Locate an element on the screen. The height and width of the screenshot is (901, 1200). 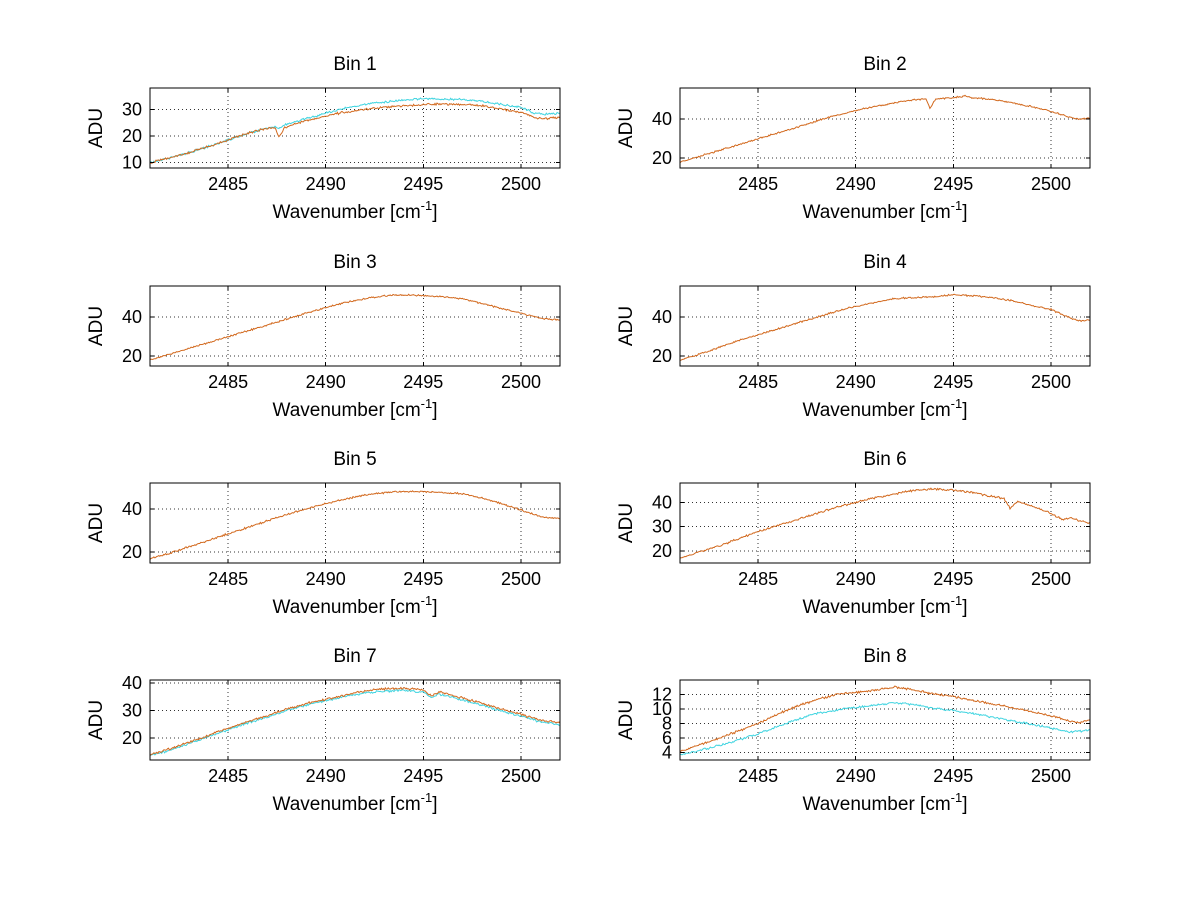
y-tick-label: 4 is located at coordinates (667, 753).